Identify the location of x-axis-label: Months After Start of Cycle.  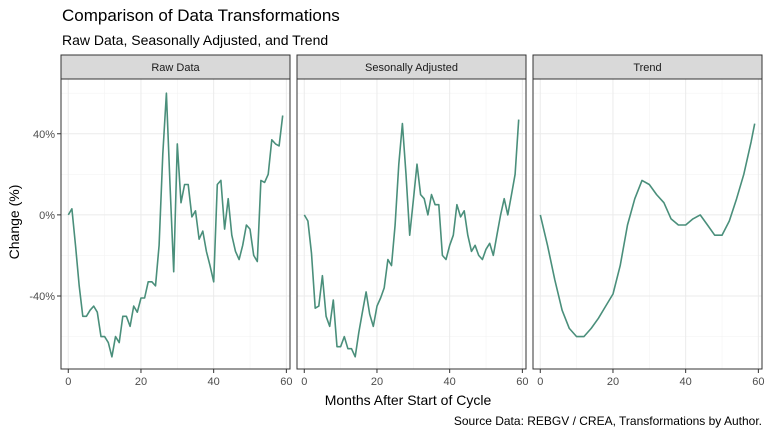
(408, 400).